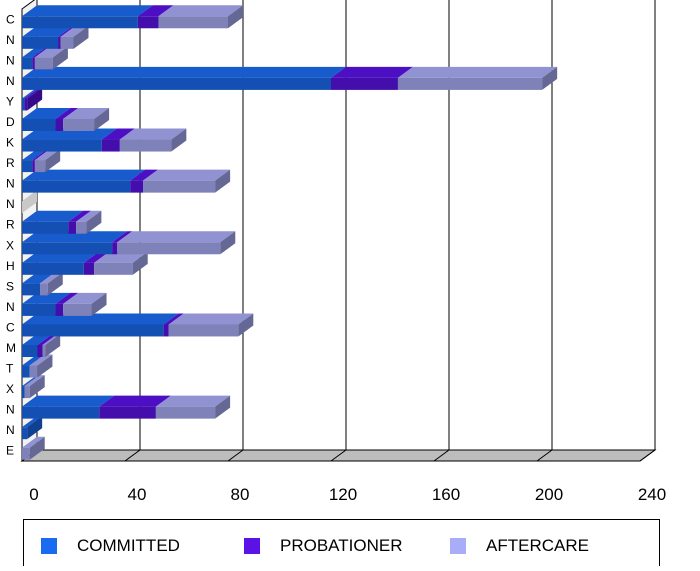 The height and width of the screenshot is (571, 700). Describe the element at coordinates (446, 494) in the screenshot. I see `x-tick-label: 160` at that location.